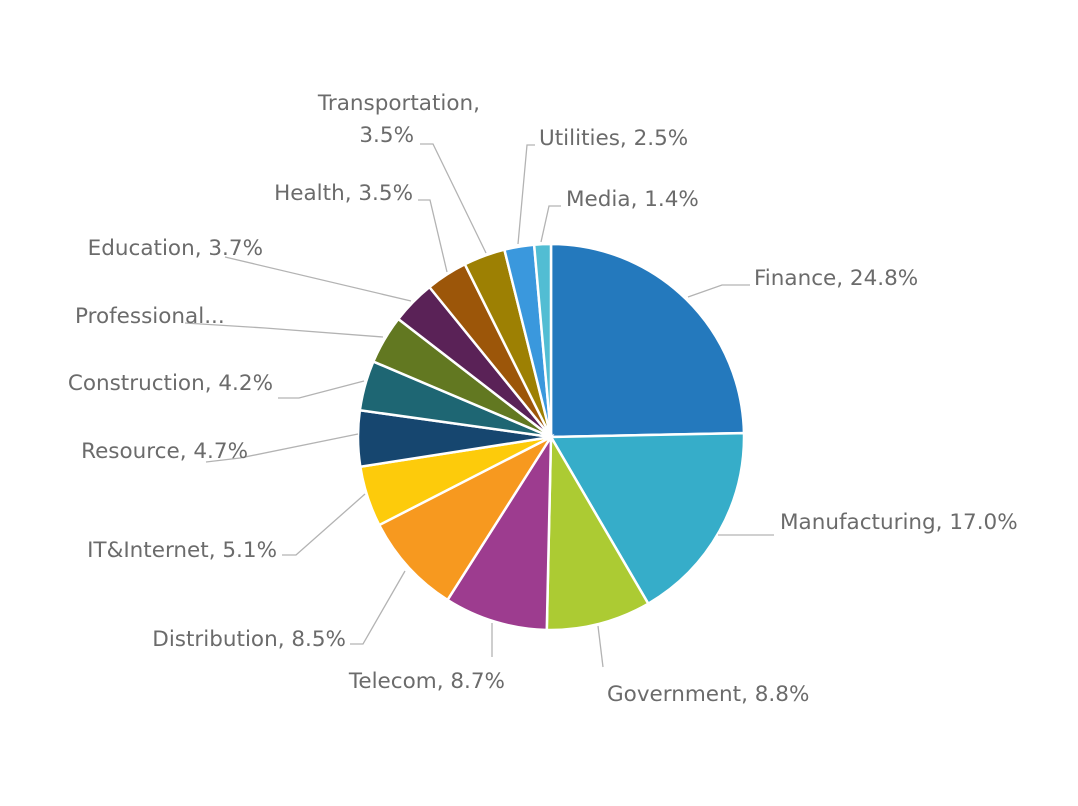 This screenshot has height=806, width=1078. What do you see at coordinates (324, 524) in the screenshot?
I see `leader-line-it-internet` at bounding box center [324, 524].